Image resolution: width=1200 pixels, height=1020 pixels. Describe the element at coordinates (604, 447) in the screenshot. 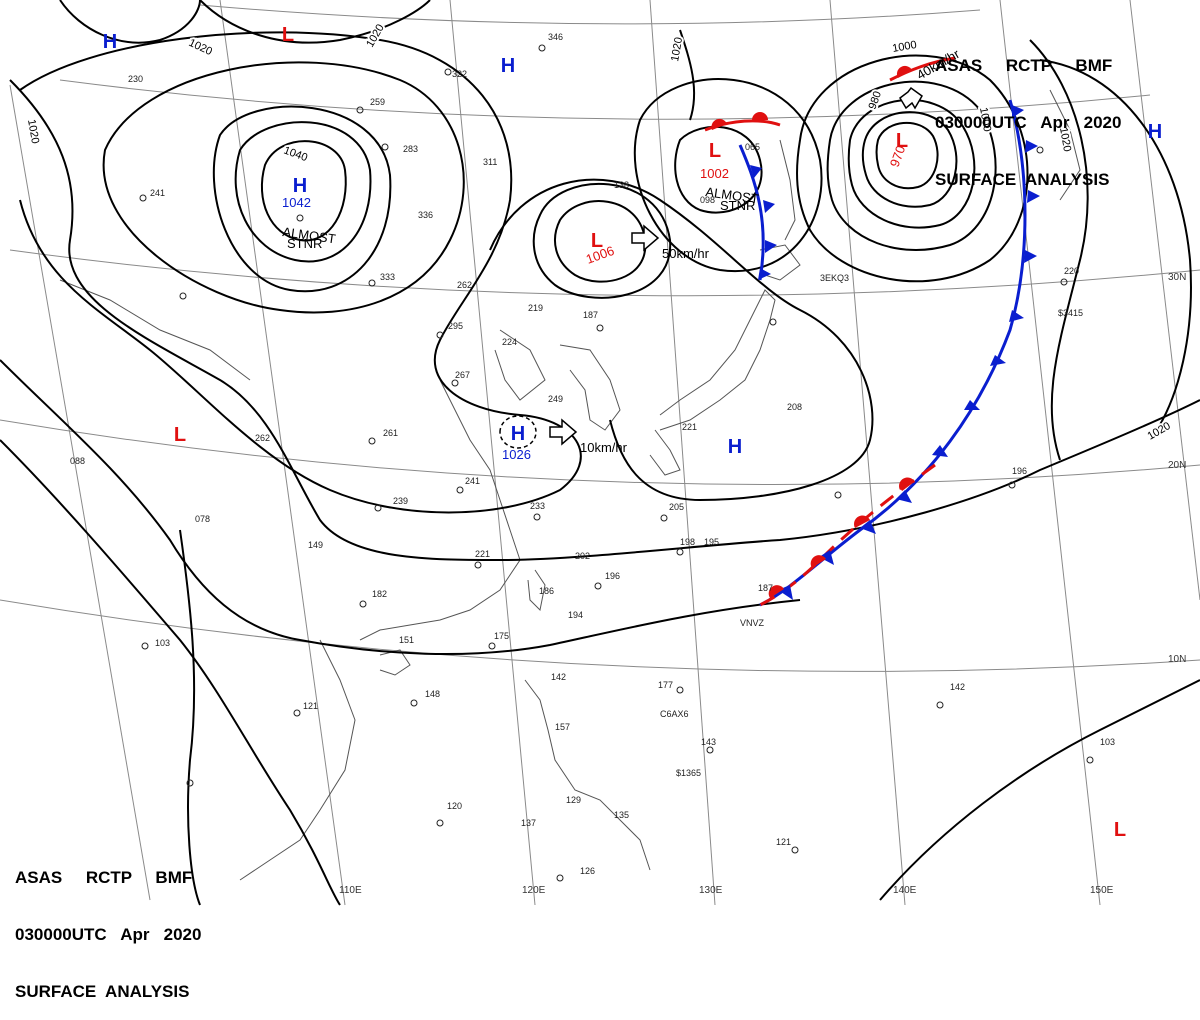

I see `center-motion-speed: 10km/hr` at that location.